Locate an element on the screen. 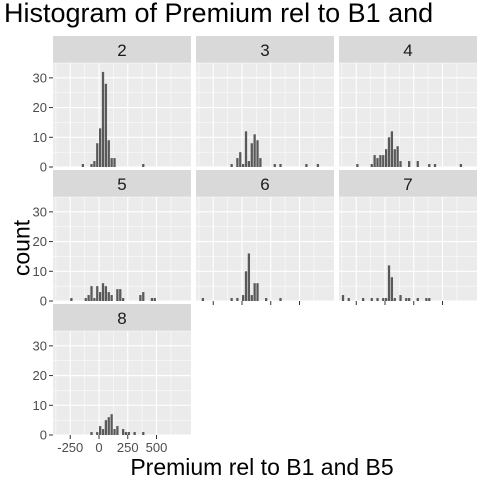 The image size is (480, 481). facet-label: 7 is located at coordinates (407, 184).